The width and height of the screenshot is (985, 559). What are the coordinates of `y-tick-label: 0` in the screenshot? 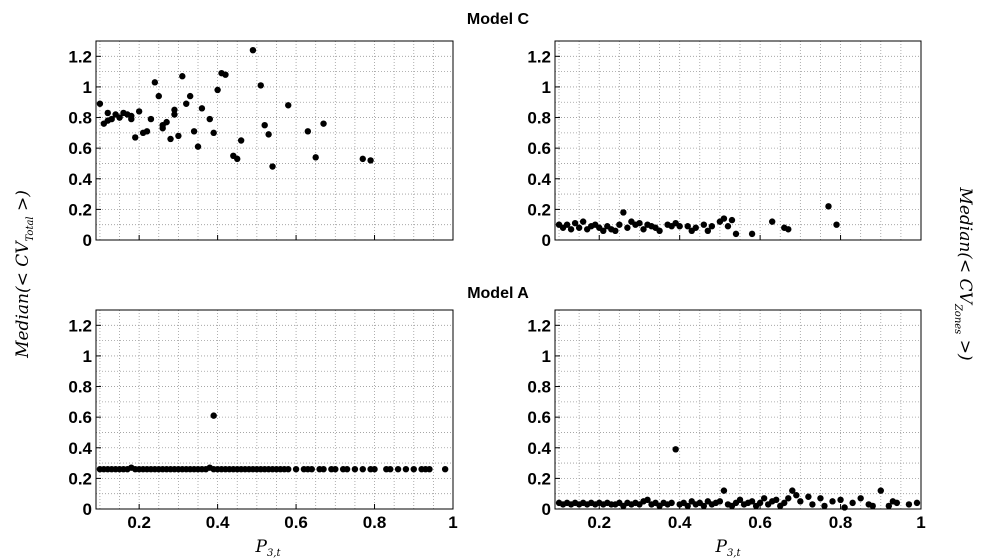 It's located at (87, 240).